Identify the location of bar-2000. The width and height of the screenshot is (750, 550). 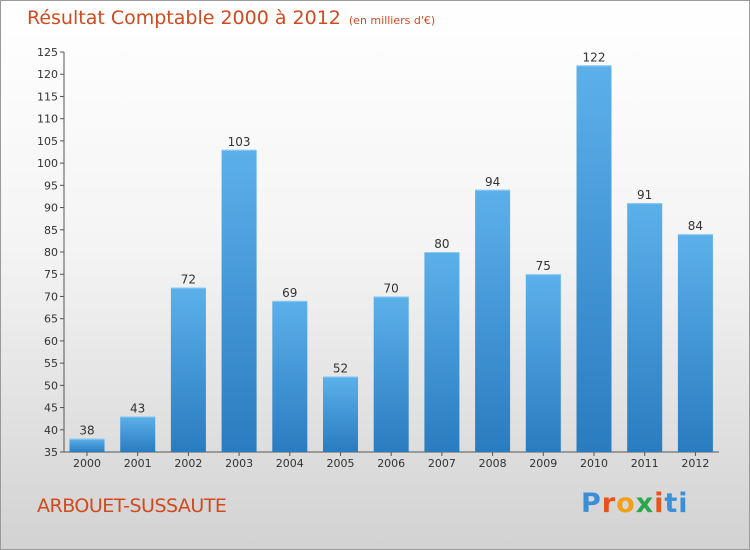
(87, 445).